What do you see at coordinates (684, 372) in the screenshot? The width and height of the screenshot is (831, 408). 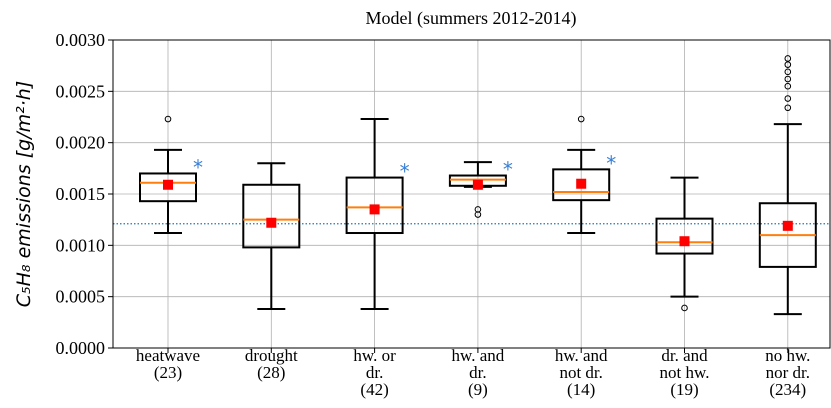 I see `x-tick-label: dr. and not hw. (19)` at bounding box center [684, 372].